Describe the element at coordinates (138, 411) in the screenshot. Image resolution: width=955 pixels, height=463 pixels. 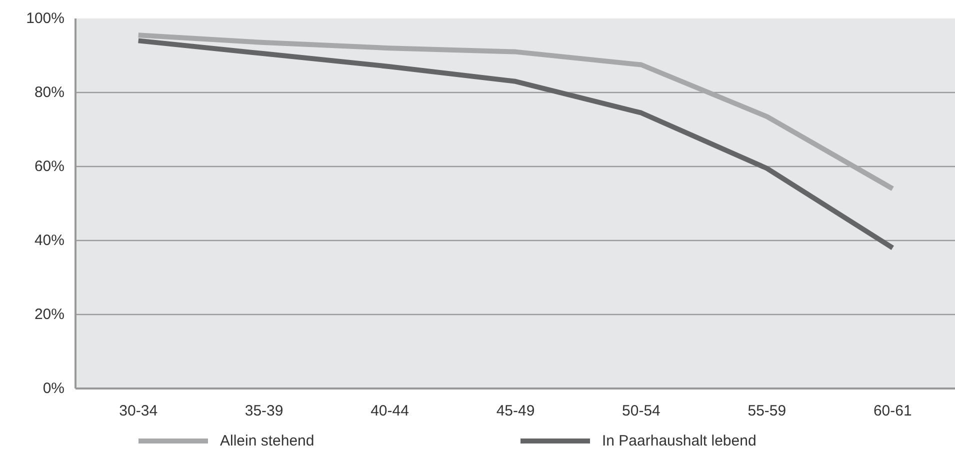
I see `x-tick-label: 30-34` at that location.